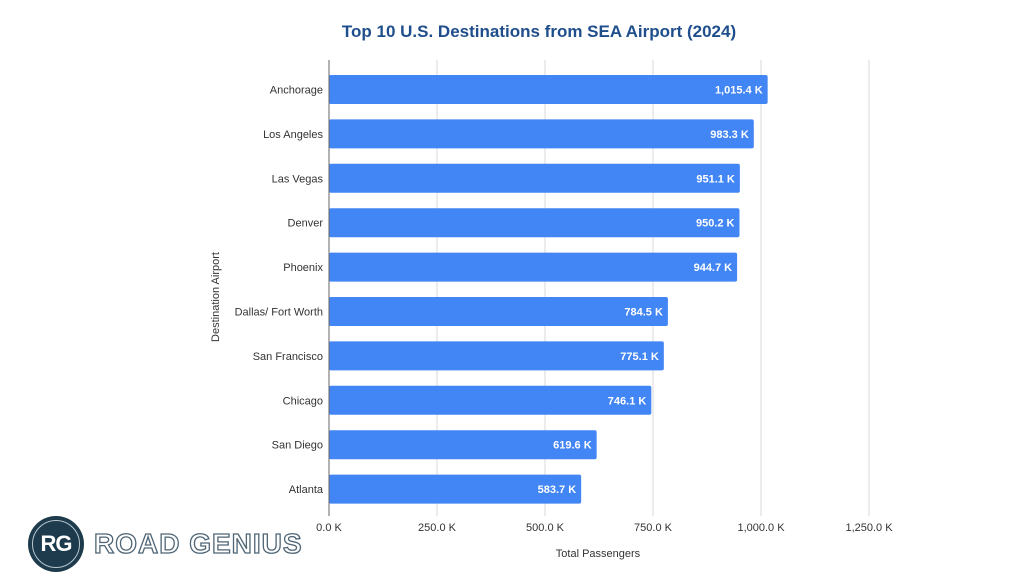 Image resolution: width=1024 pixels, height=582 pixels. I want to click on category-label: Denver, so click(306, 224).